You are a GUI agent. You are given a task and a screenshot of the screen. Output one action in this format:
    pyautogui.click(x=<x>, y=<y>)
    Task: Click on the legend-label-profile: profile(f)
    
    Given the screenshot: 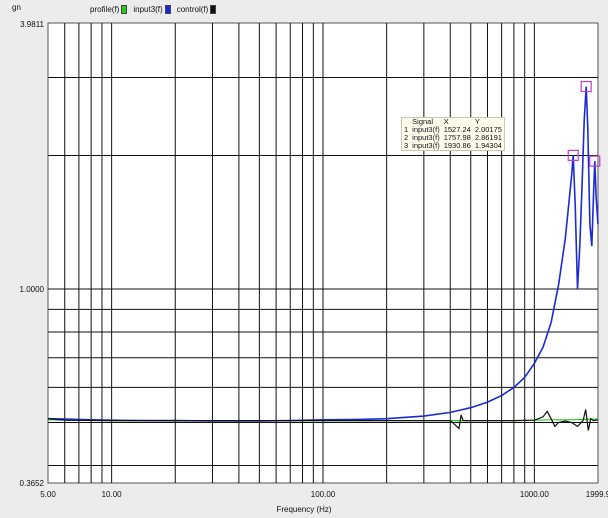 What is the action you would take?
    pyautogui.click(x=105, y=9)
    